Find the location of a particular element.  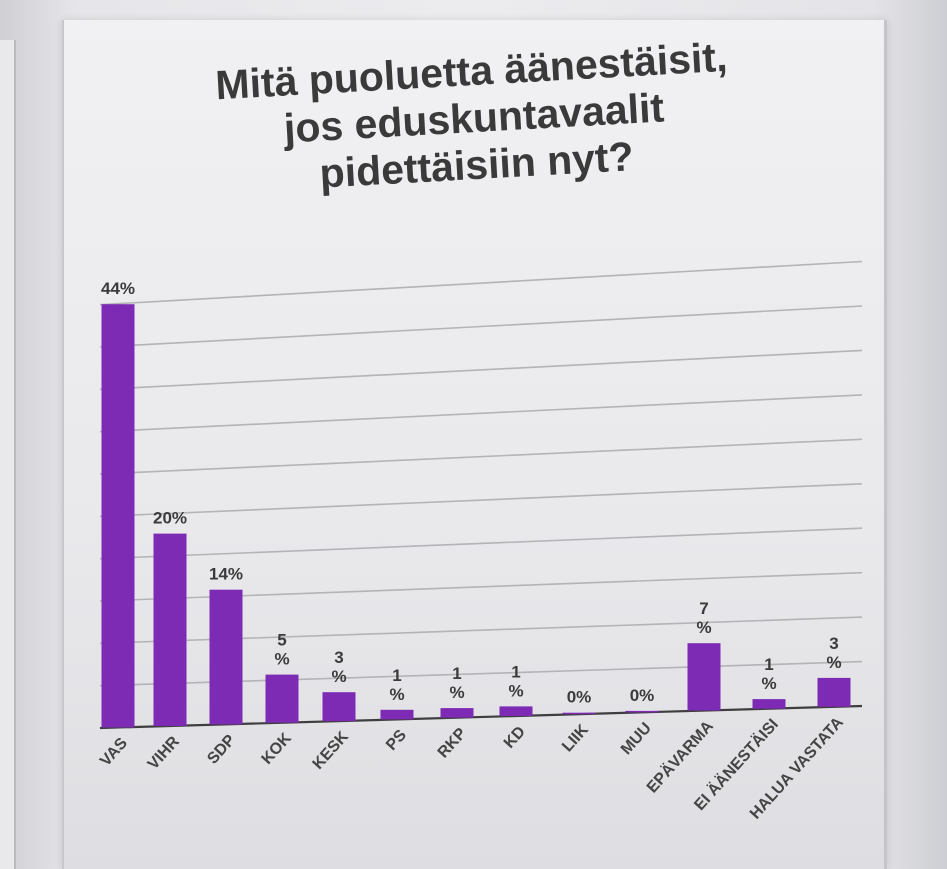

bar-rkp is located at coordinates (457, 713).